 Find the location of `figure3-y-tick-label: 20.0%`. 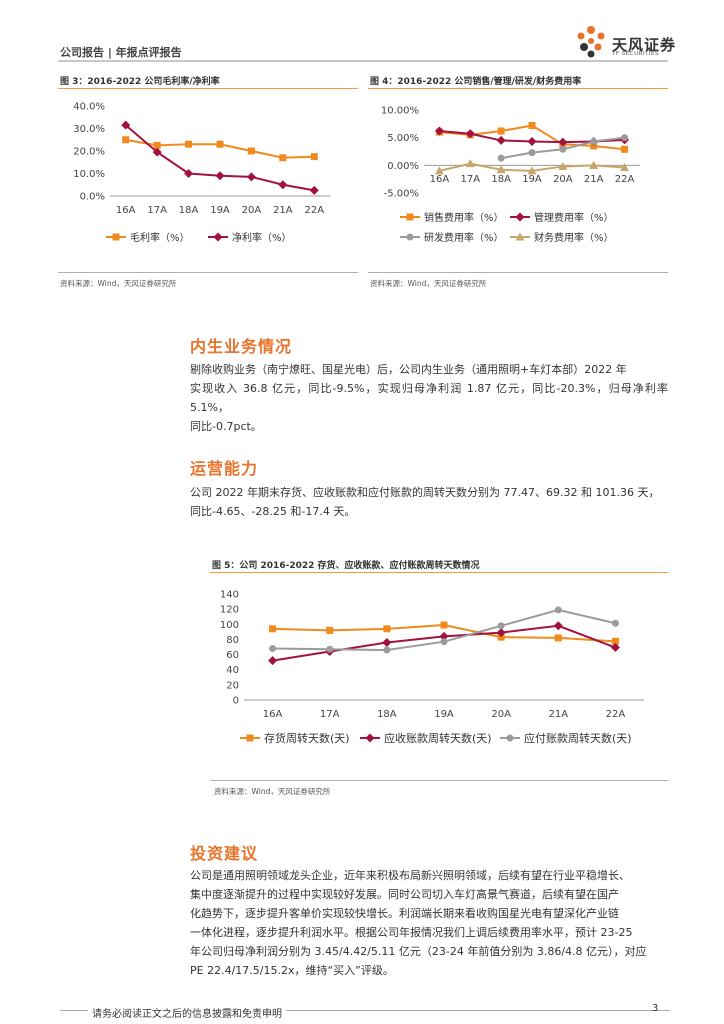

figure3-y-tick-label: 20.0% is located at coordinates (89, 152).